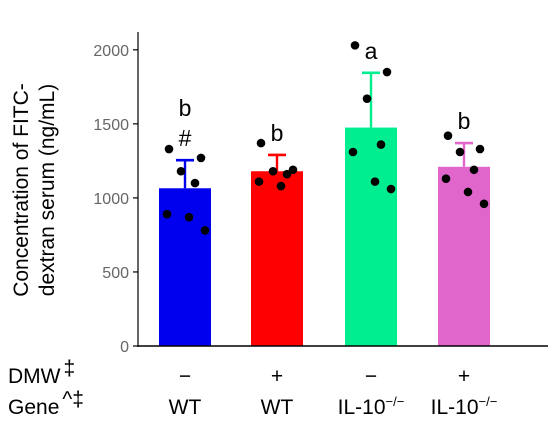 Image resolution: width=550 pixels, height=423 pixels. What do you see at coordinates (185, 138) in the screenshot?
I see `significance-label: #` at bounding box center [185, 138].